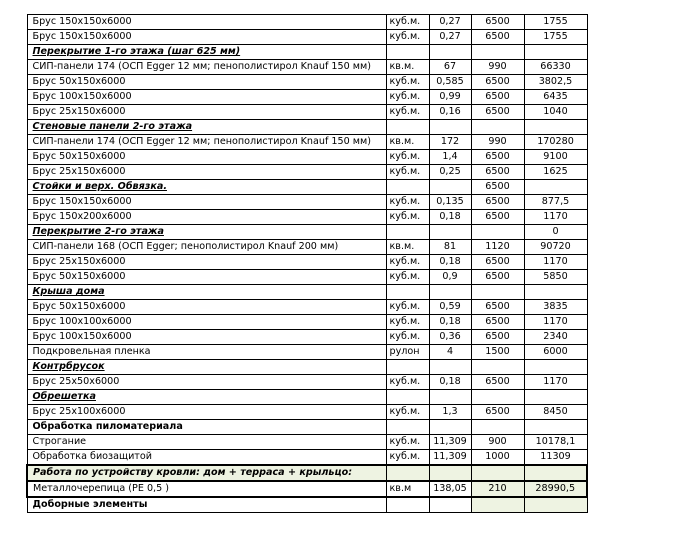  What do you see at coordinates (407, 352) in the screenshot?
I see `unit-cell: рулон` at bounding box center [407, 352].